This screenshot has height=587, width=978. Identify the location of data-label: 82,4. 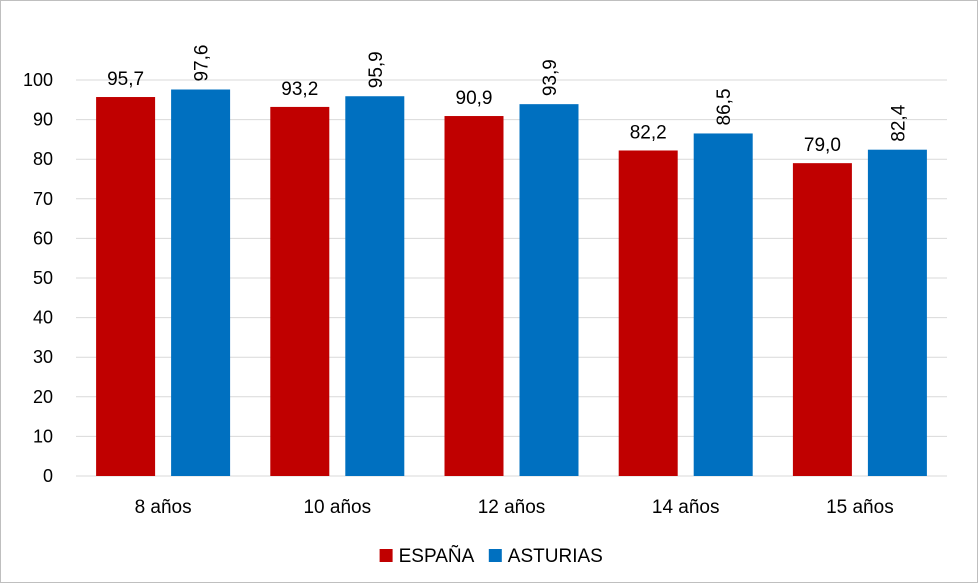
(898, 122).